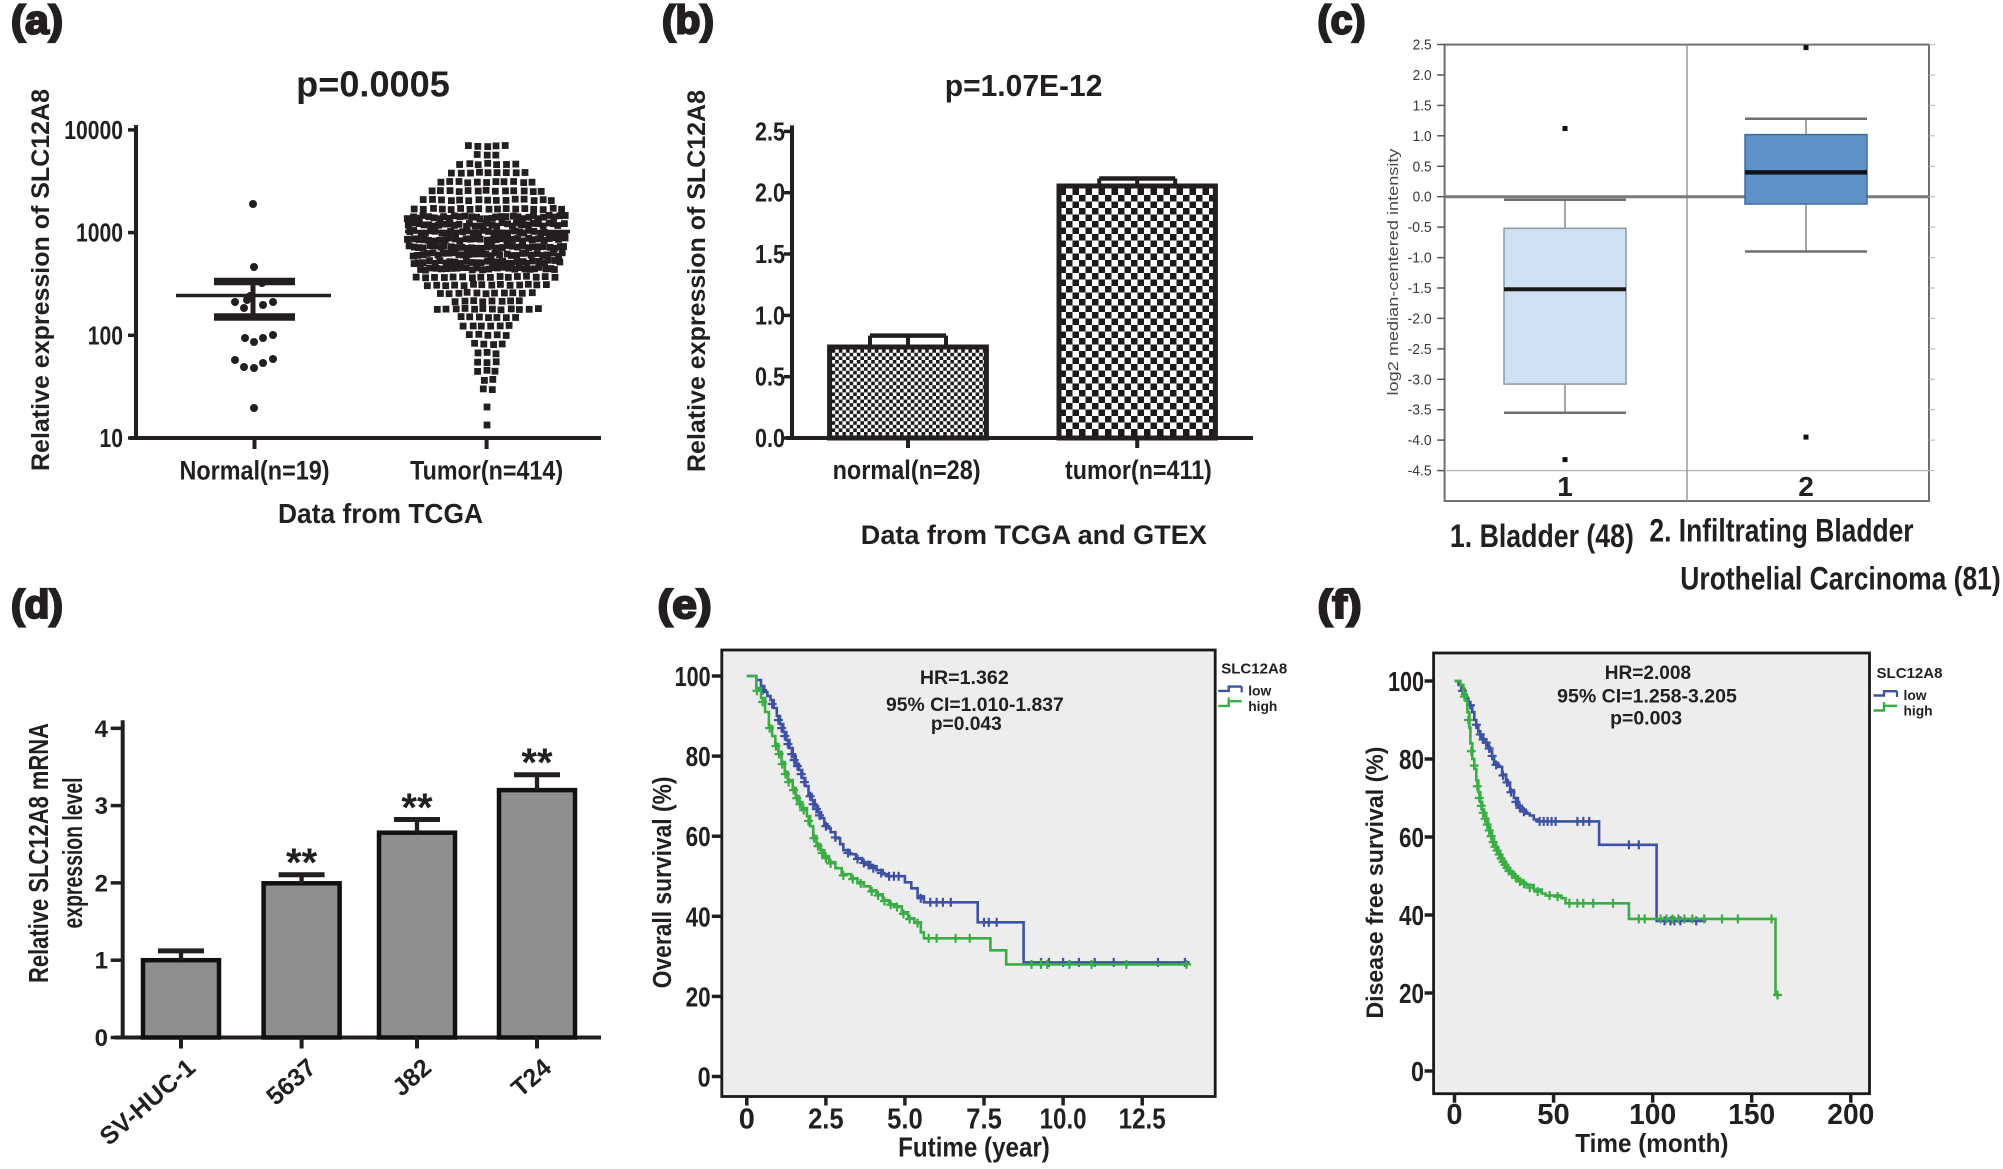 This screenshot has width=2003, height=1169. Describe the element at coordinates (975, 705) in the screenshot. I see `svg-text: 95% CI=1.010-1.837` at that location.